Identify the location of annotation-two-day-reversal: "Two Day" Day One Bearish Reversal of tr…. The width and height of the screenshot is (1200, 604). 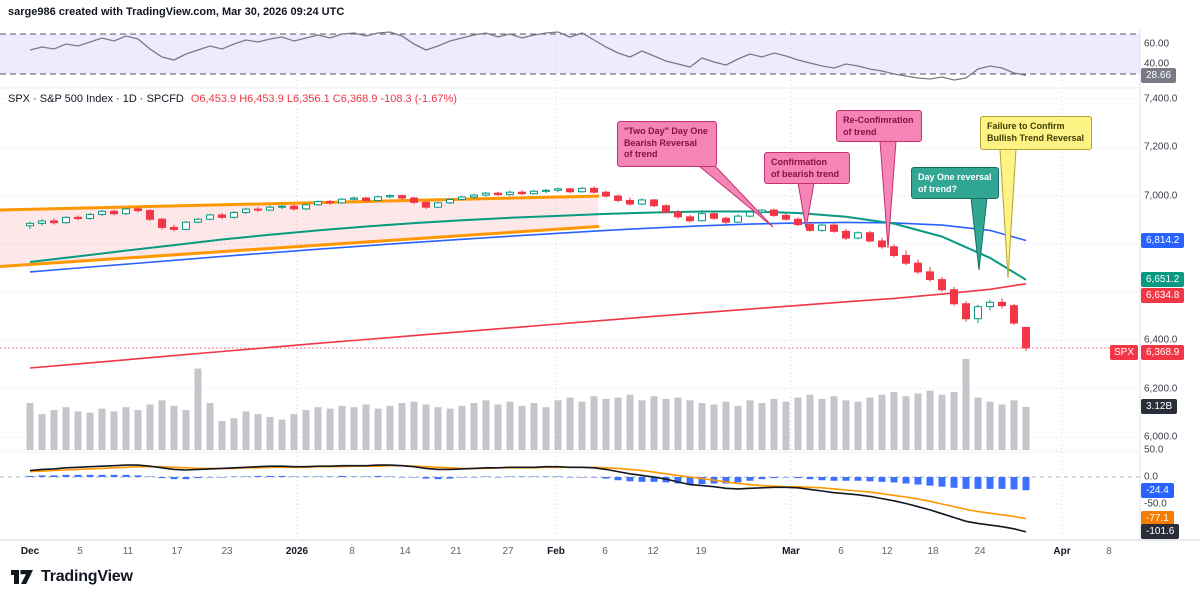
(667, 144).